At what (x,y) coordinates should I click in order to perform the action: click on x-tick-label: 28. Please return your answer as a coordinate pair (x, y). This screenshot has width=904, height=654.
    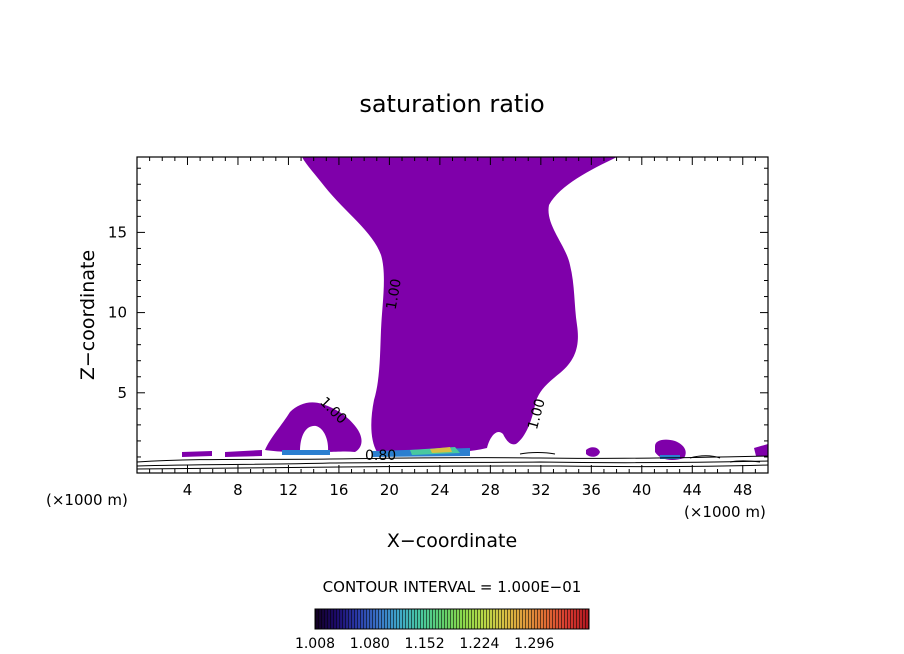
    Looking at the image, I should click on (490, 490).